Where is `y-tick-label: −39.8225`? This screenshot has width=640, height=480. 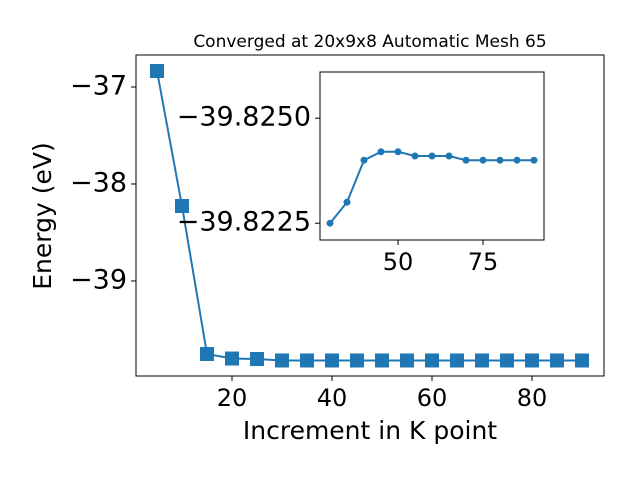 y-tick-label: −39.8225 is located at coordinates (244, 222).